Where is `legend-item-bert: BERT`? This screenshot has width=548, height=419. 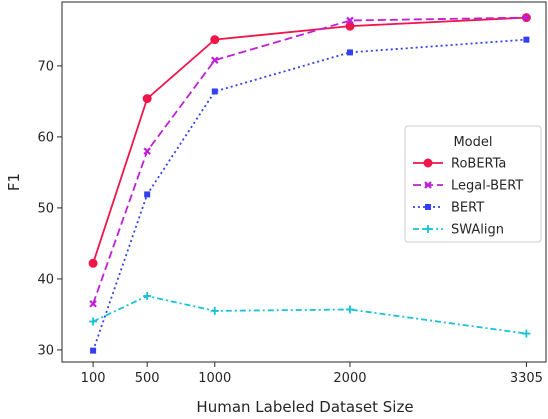 legend-item-bert: BERT is located at coordinates (448, 208).